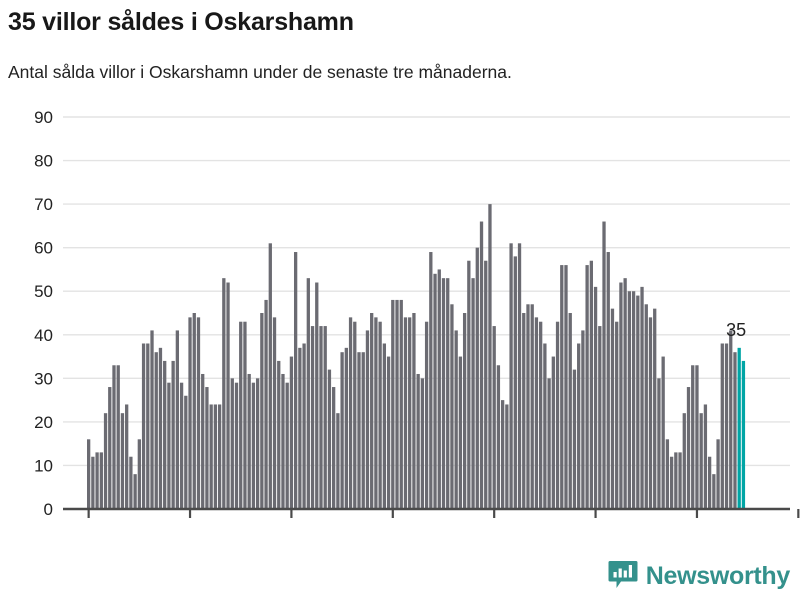 This screenshot has height=600, width=800. I want to click on y-tick-label: 30, so click(43, 378).